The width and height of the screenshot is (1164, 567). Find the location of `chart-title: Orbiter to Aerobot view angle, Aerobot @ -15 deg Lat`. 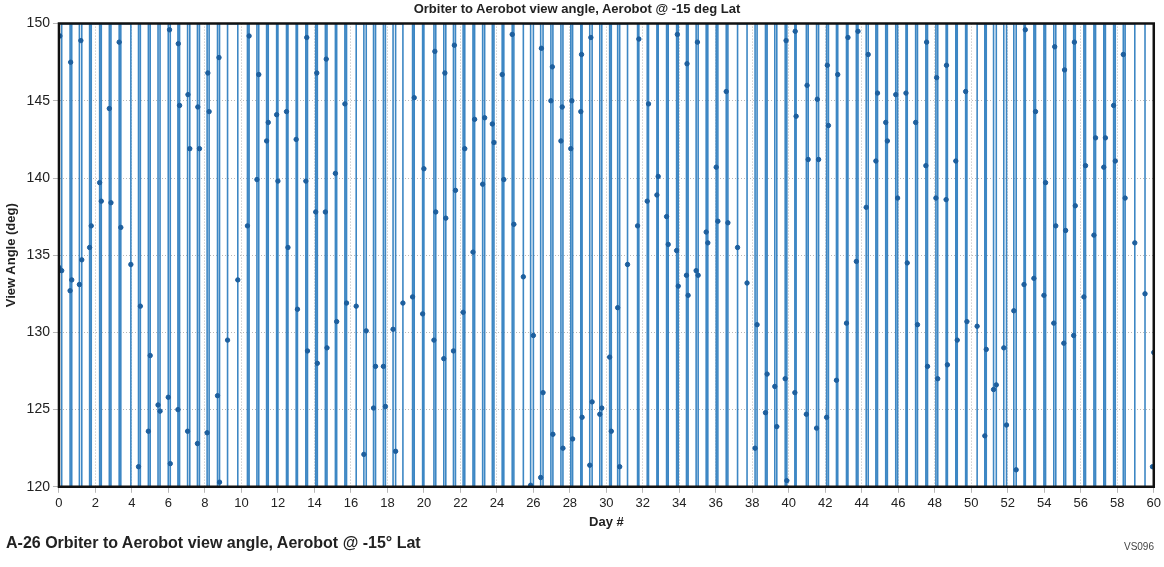

chart-title: Orbiter to Aerobot view angle, Aerobot @ -15 deg Lat is located at coordinates (577, 9).